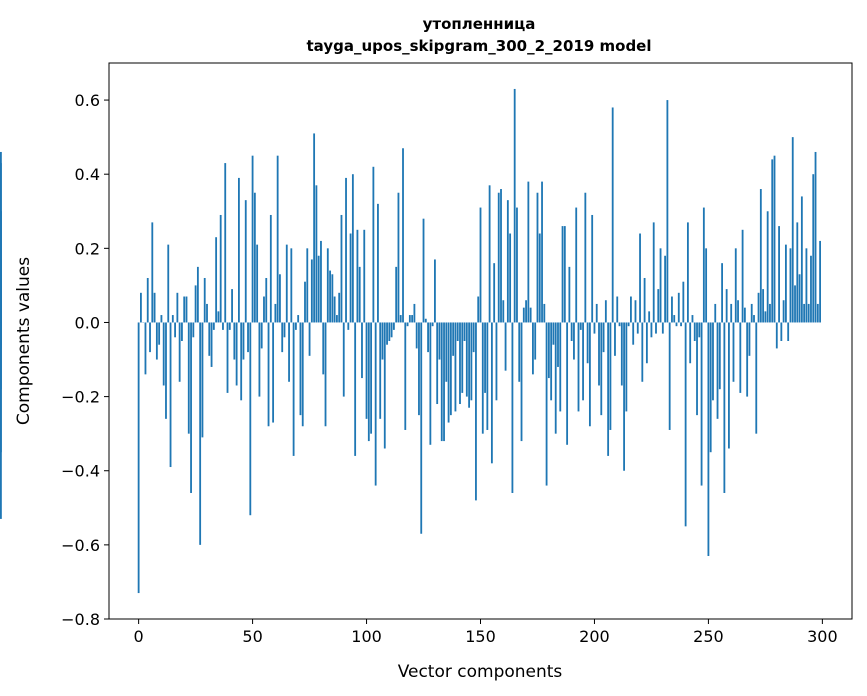 This screenshot has width=867, height=696. Describe the element at coordinates (24, 341) in the screenshot. I see `y-axis-label: Components values` at that location.